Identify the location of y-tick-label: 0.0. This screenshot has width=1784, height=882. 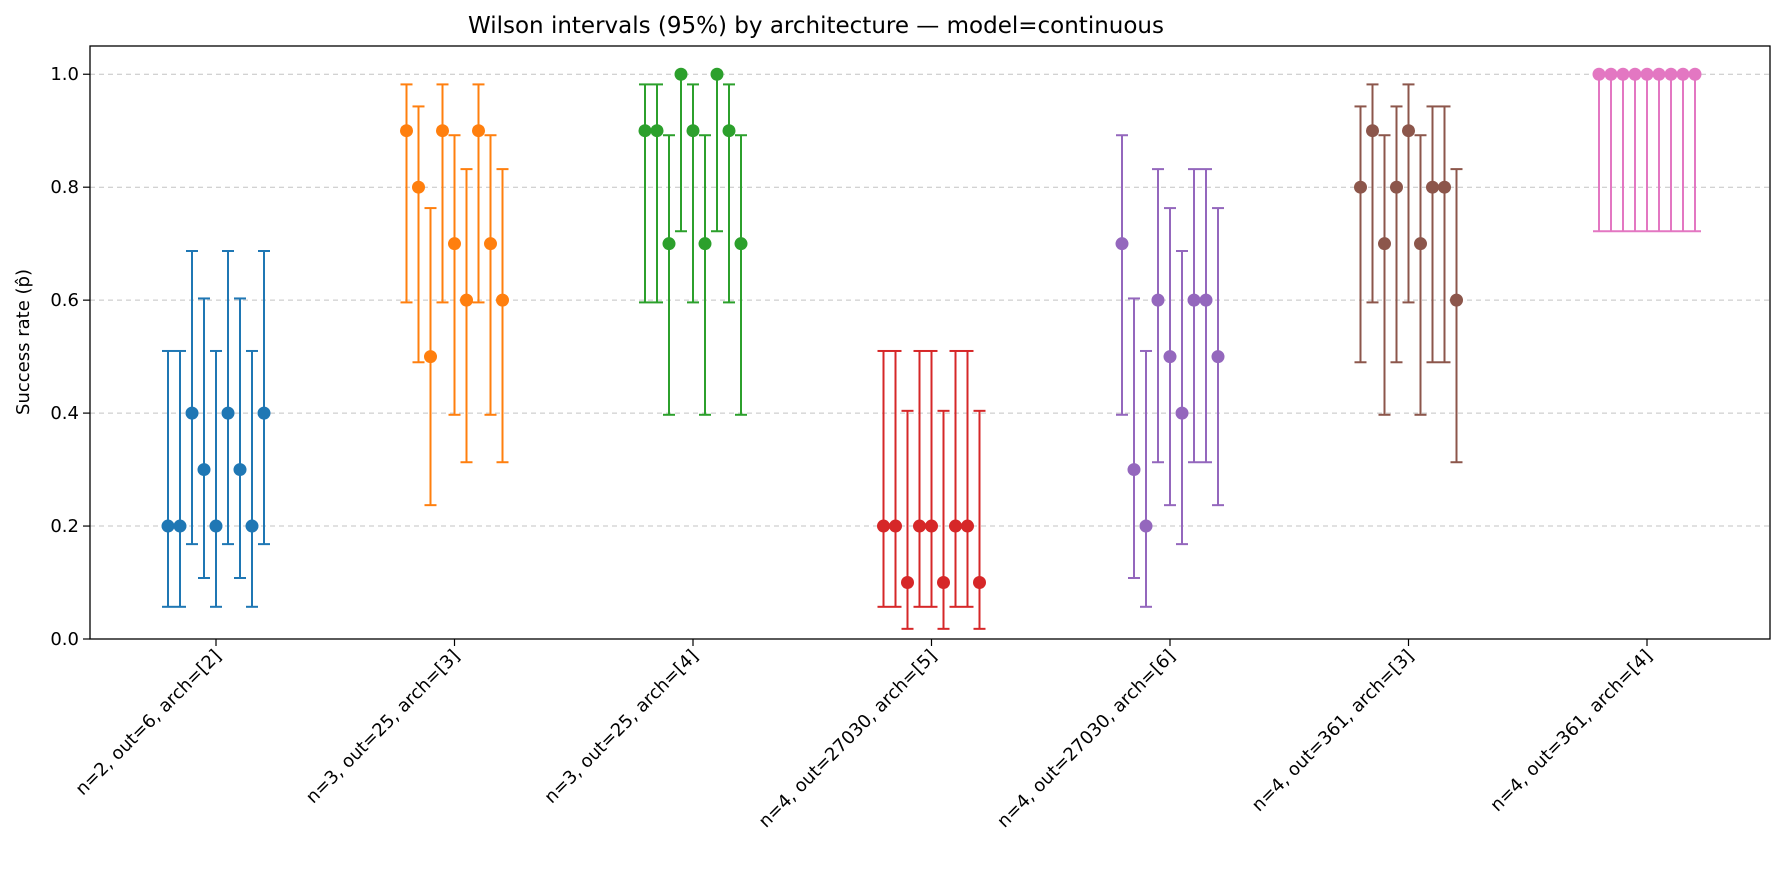
(64, 639).